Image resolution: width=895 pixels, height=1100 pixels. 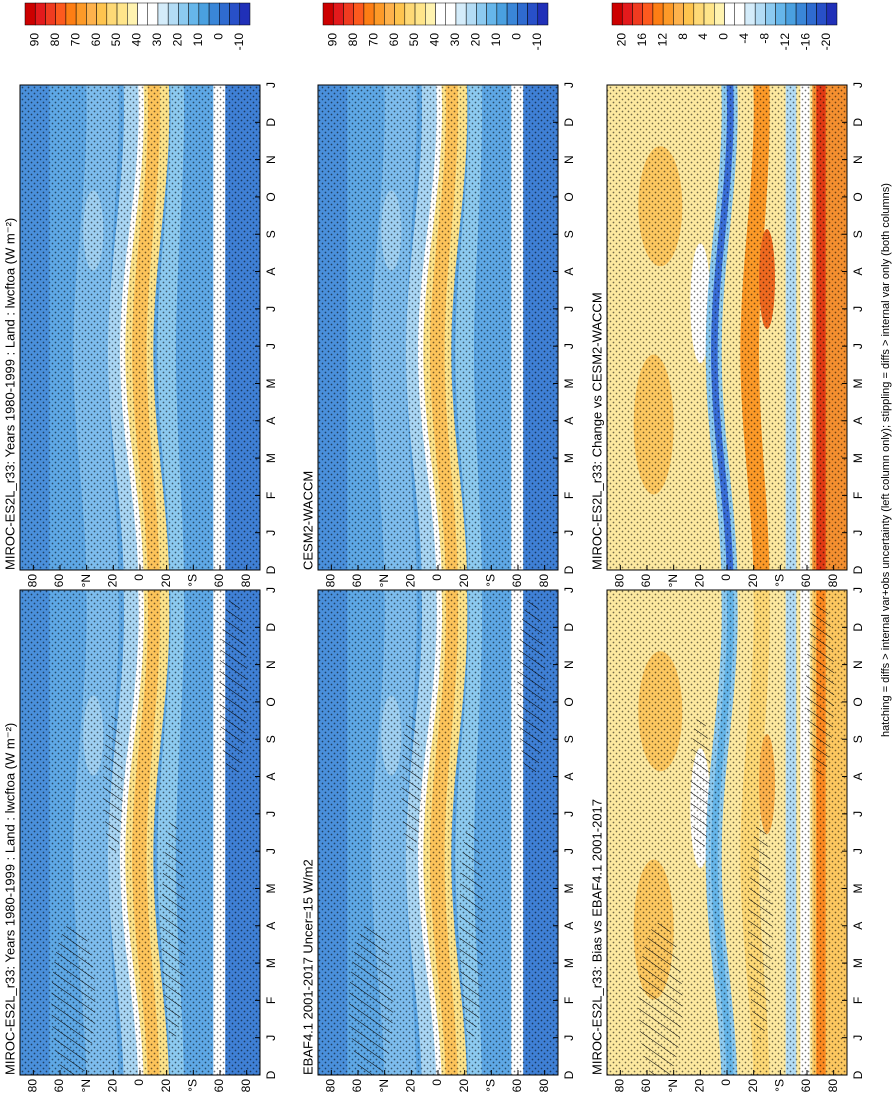 What do you see at coordinates (569, 1000) in the screenshot?
I see `month-label: F` at bounding box center [569, 1000].